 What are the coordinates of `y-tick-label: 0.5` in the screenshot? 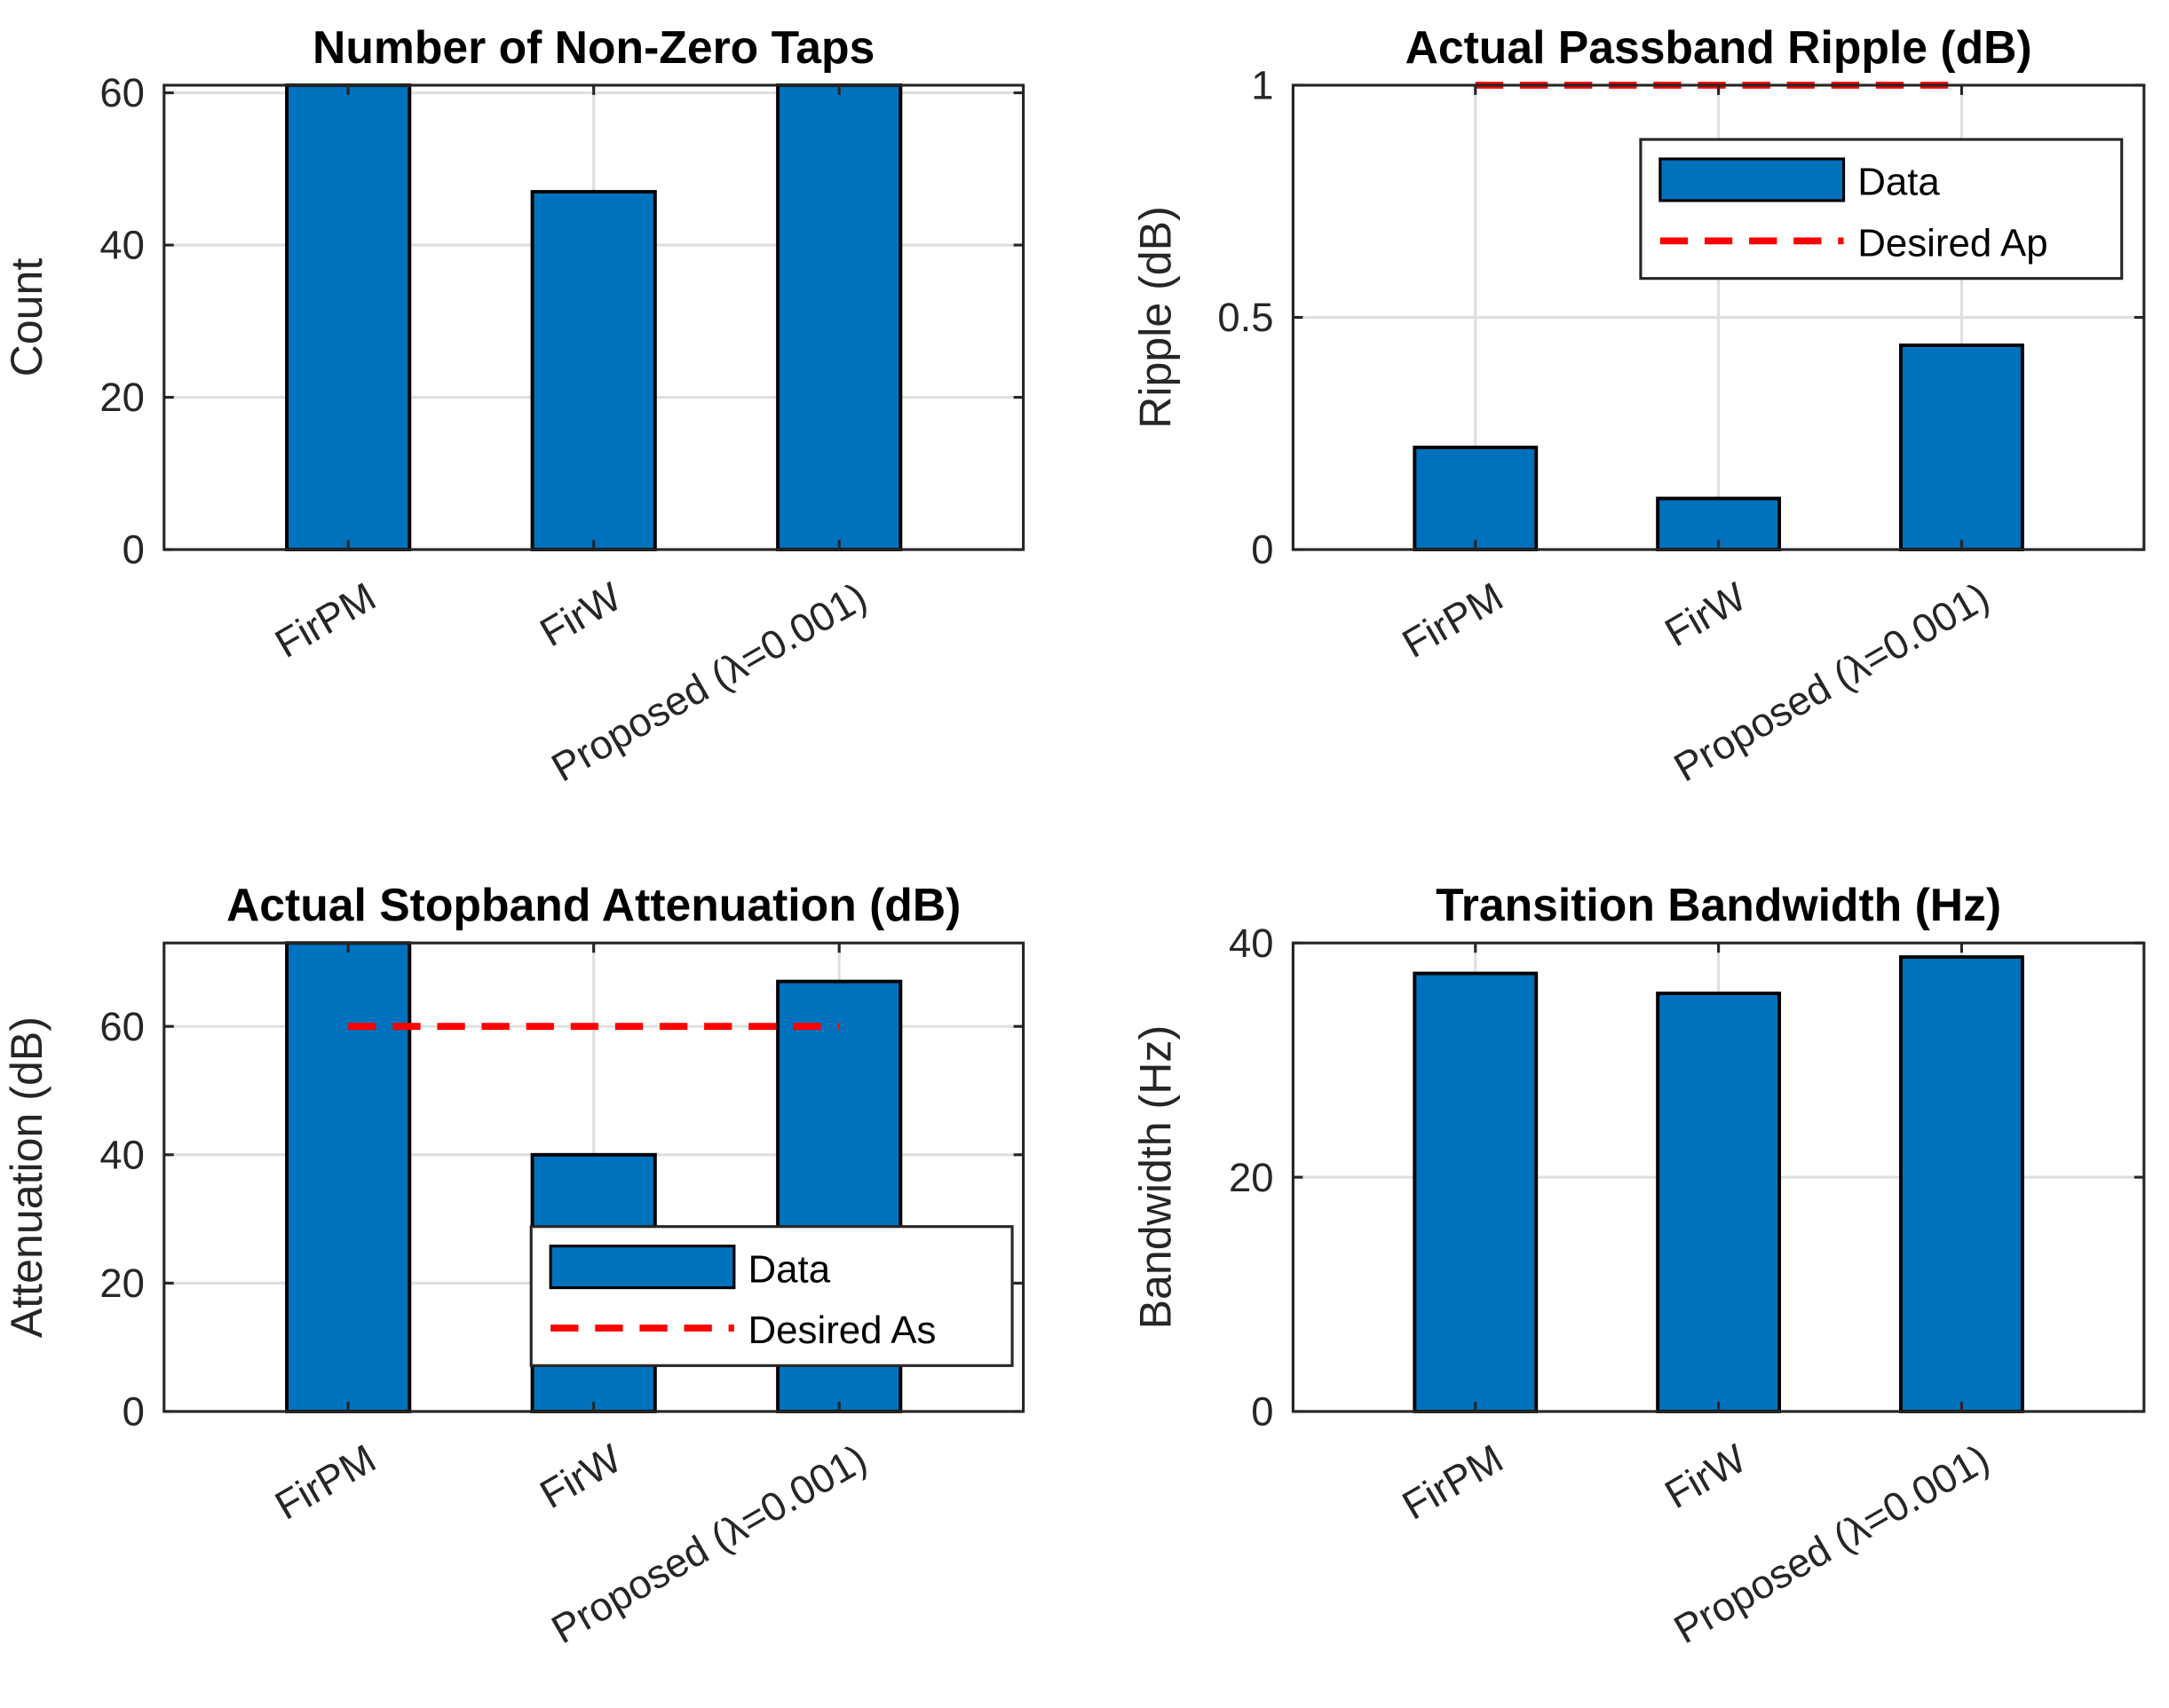 It's located at (1245, 317).